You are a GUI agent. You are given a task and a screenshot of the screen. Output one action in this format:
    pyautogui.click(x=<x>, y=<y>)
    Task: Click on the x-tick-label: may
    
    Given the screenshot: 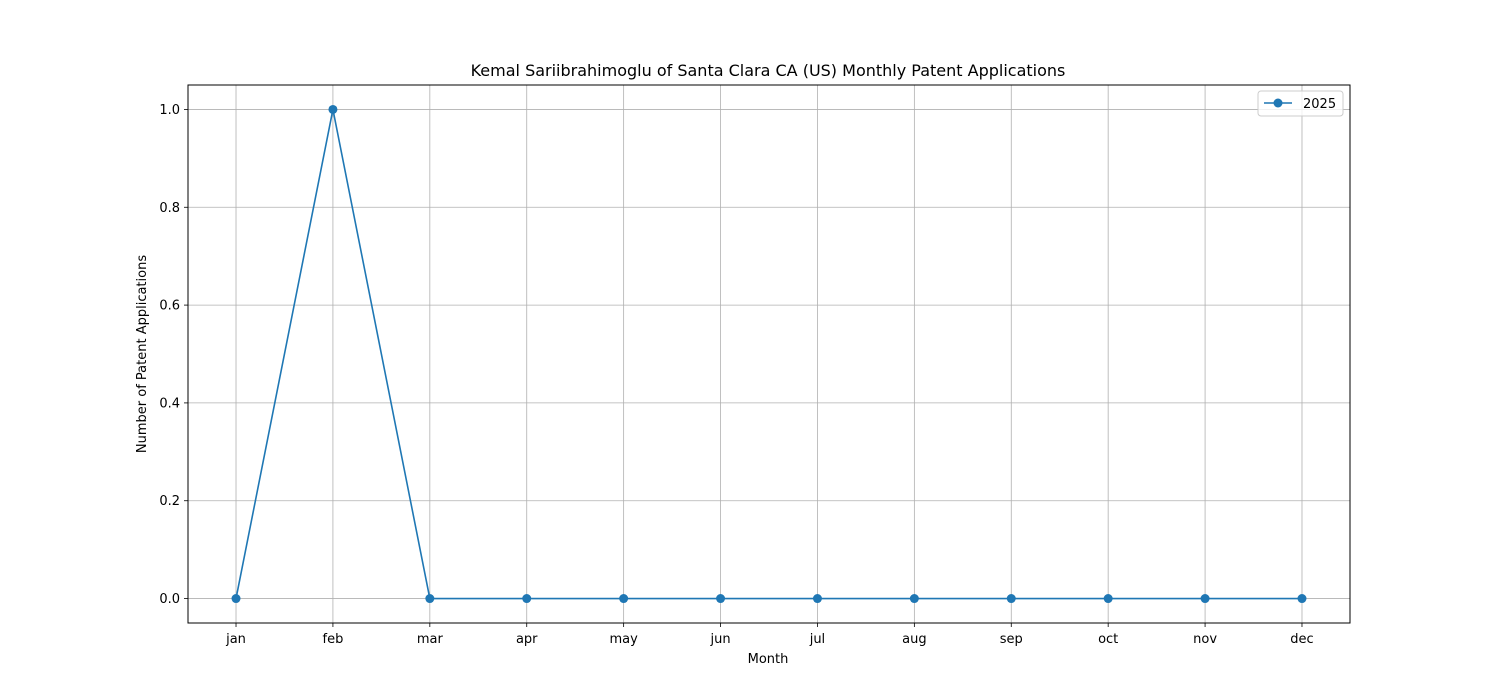 What is the action you would take?
    pyautogui.click(x=623, y=639)
    